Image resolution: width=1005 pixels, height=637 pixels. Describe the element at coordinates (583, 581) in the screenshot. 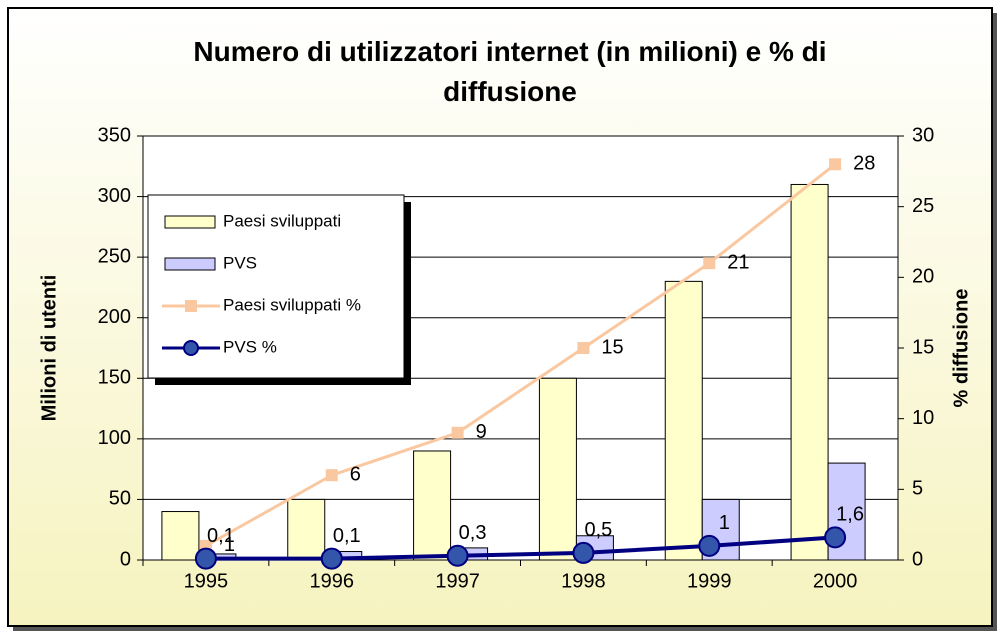

I see `x-tick-label: 1998` at that location.